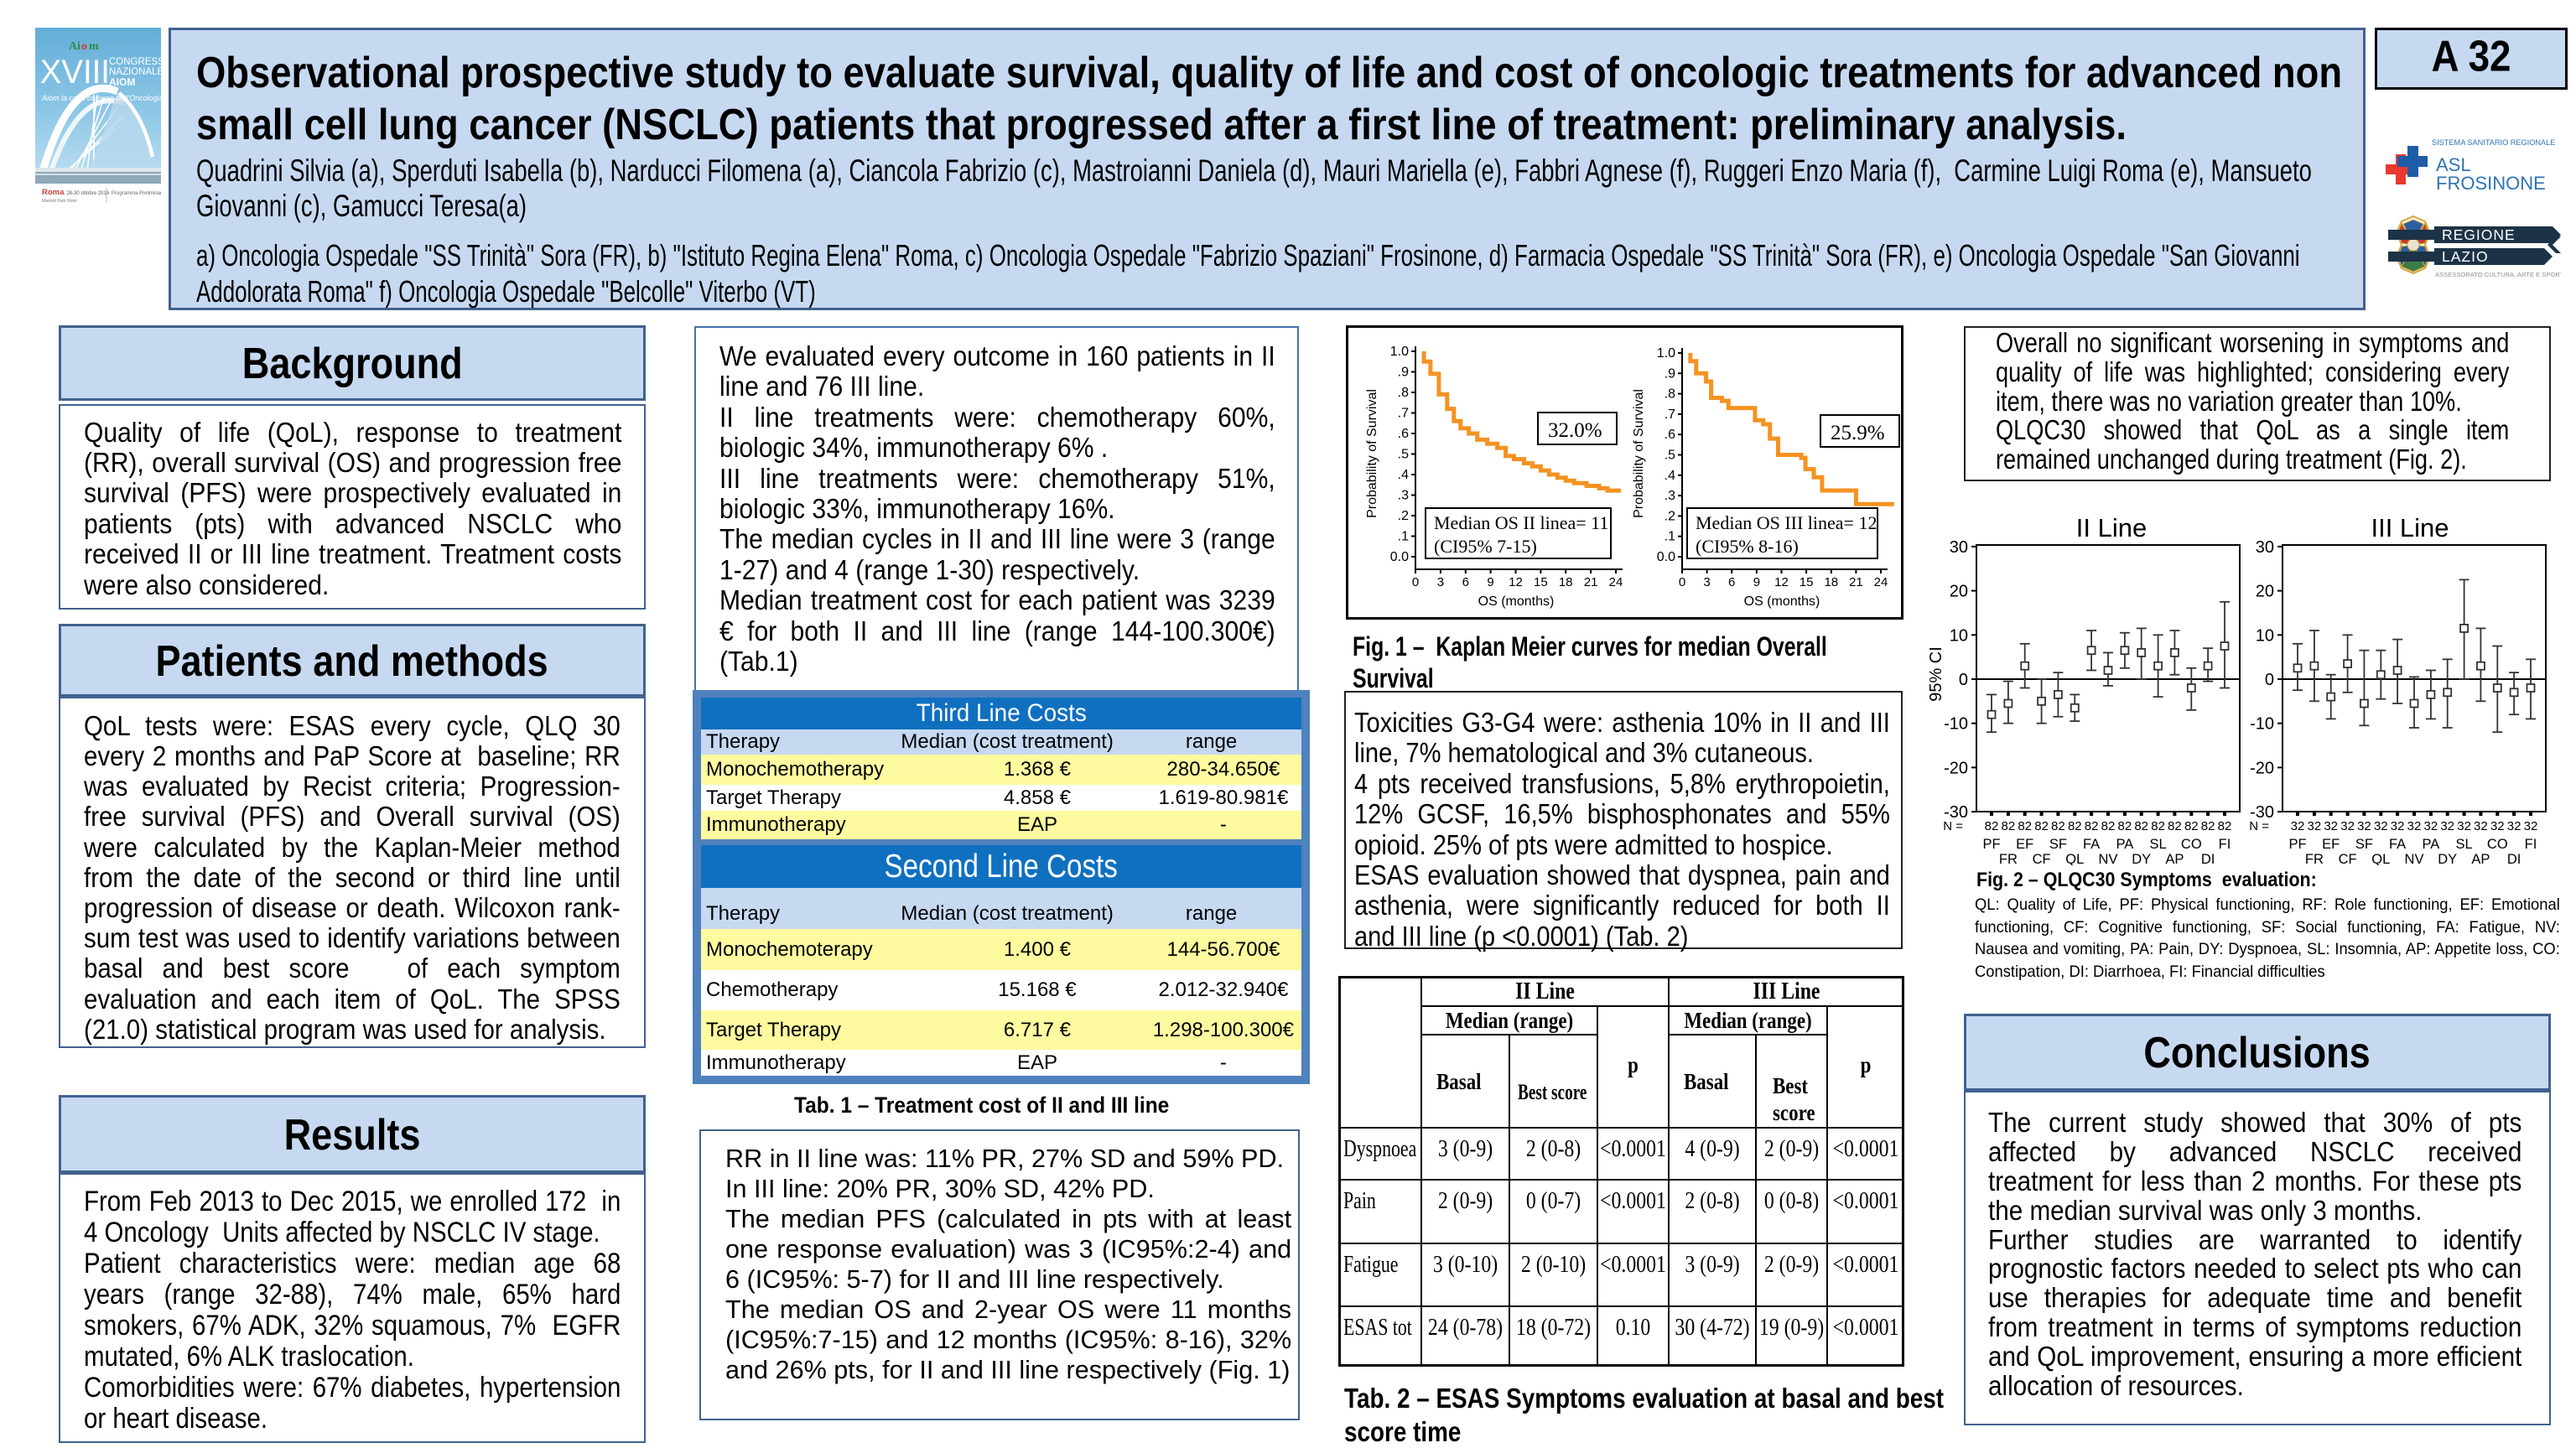  Describe the element at coordinates (1465, 1264) in the screenshot. I see `svg-text: 3 (0-10)` at that location.